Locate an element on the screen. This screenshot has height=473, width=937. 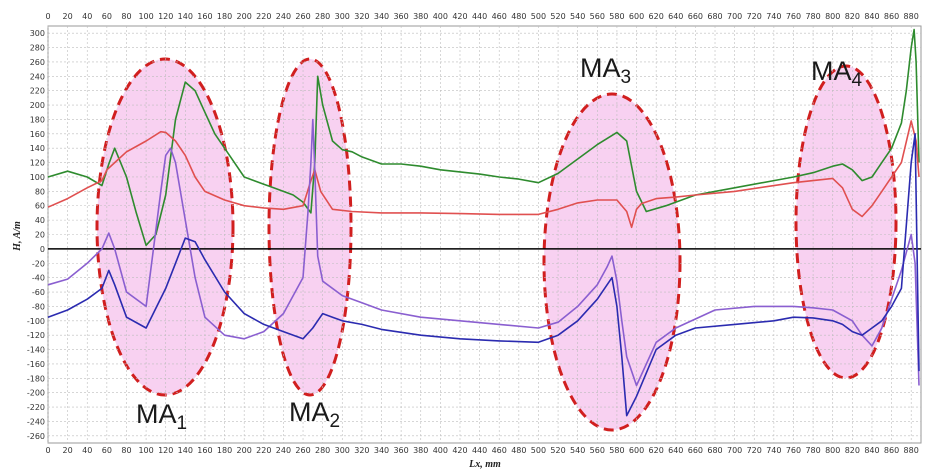
x-tick-label-top: 520 is located at coordinates (557, 16).